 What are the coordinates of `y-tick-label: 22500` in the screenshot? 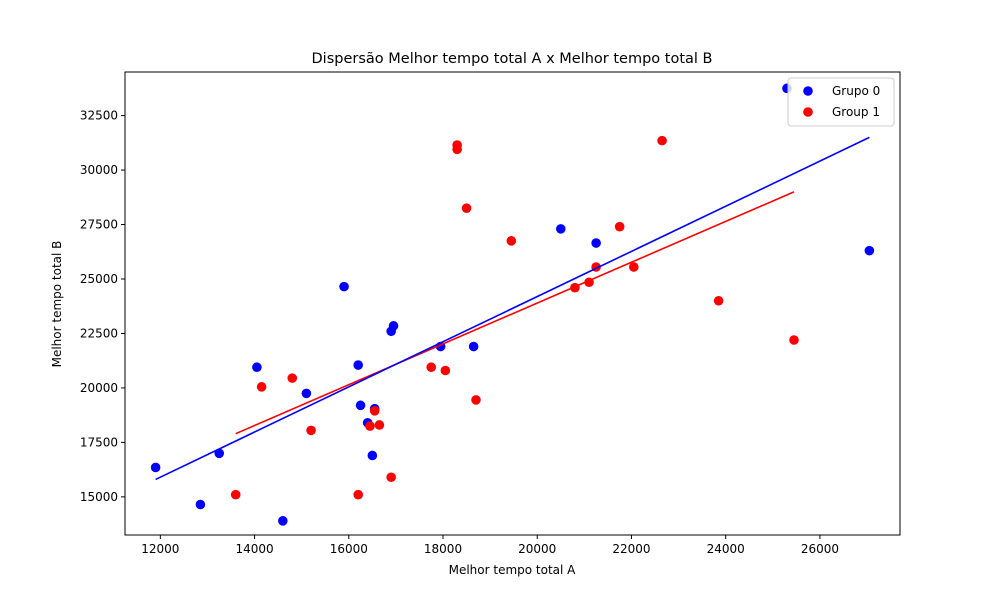 It's located at (99, 333).